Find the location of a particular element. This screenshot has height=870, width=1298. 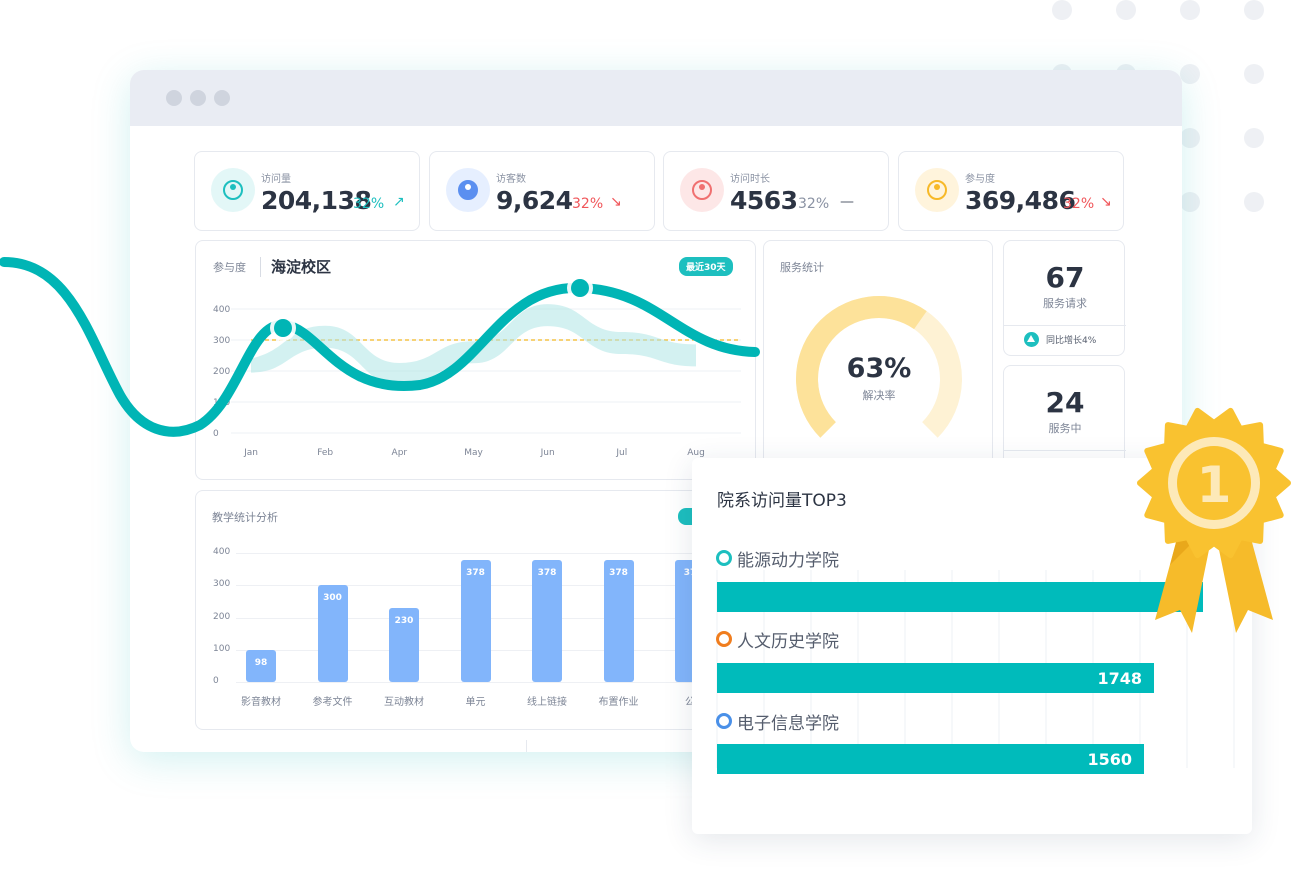

series-band is located at coordinates (473, 344).